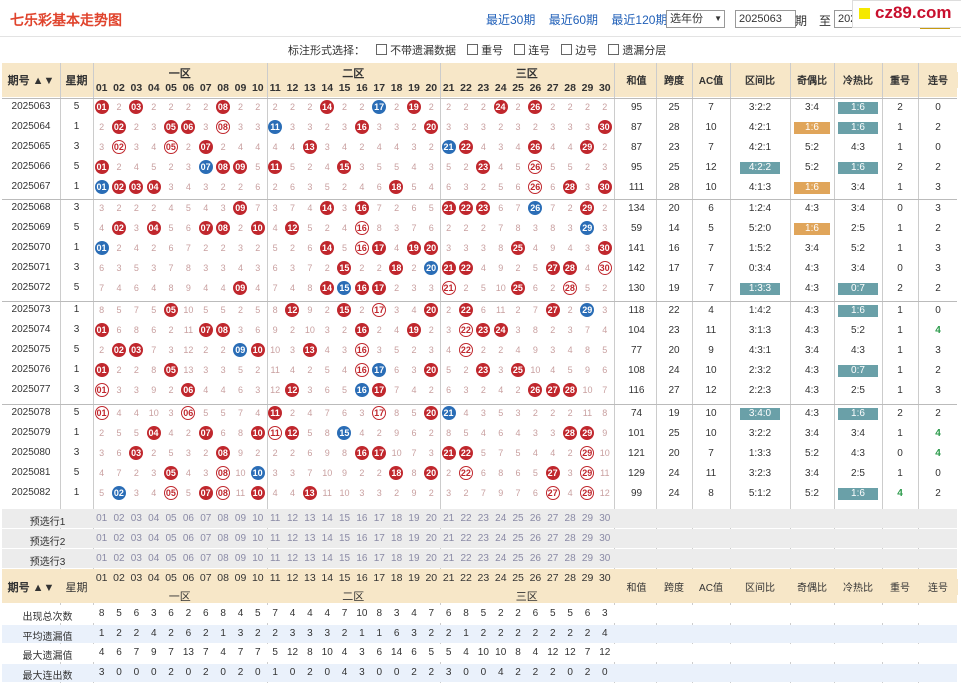 Image resolution: width=961 pixels, height=685 pixels. I want to click on from-issue-input: 2025063, so click(765, 19).